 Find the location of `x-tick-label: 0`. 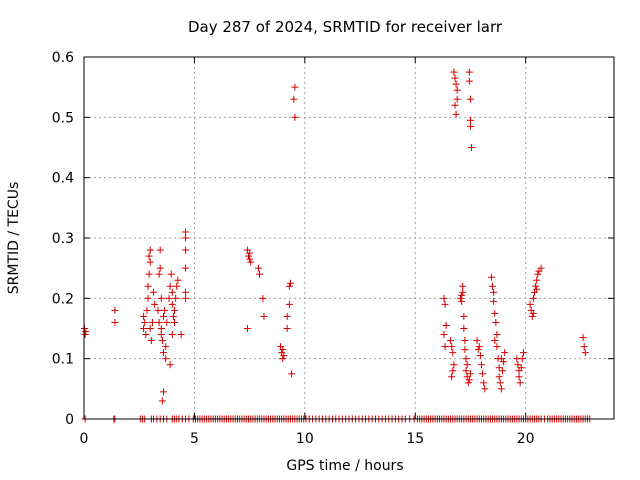

x-tick-label: 0 is located at coordinates (84, 439).